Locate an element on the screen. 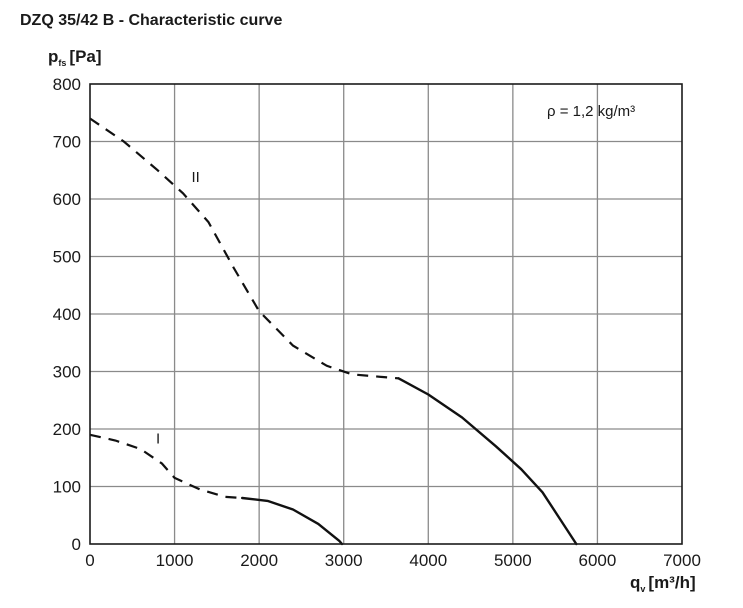  x-tick-label: 4000 is located at coordinates (428, 560).